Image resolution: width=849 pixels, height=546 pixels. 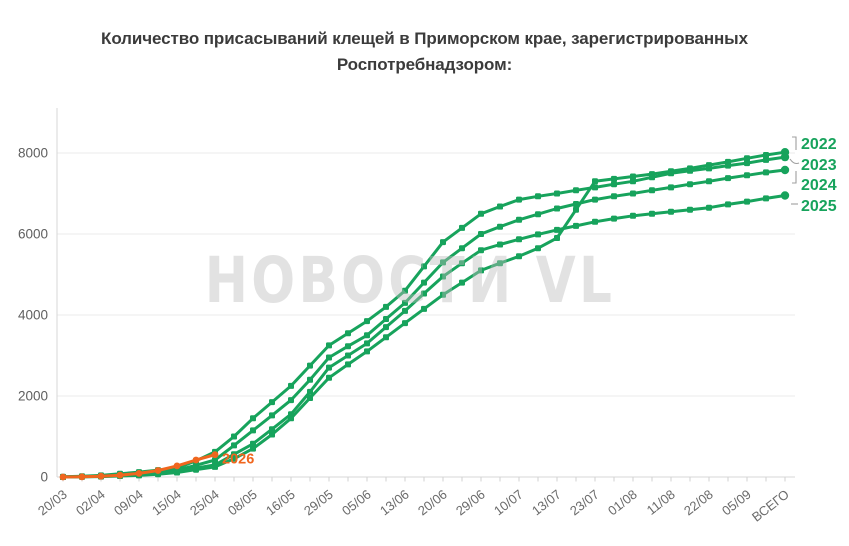 What do you see at coordinates (819, 144) in the screenshot?
I see `legend-label-2022: 2022` at bounding box center [819, 144].